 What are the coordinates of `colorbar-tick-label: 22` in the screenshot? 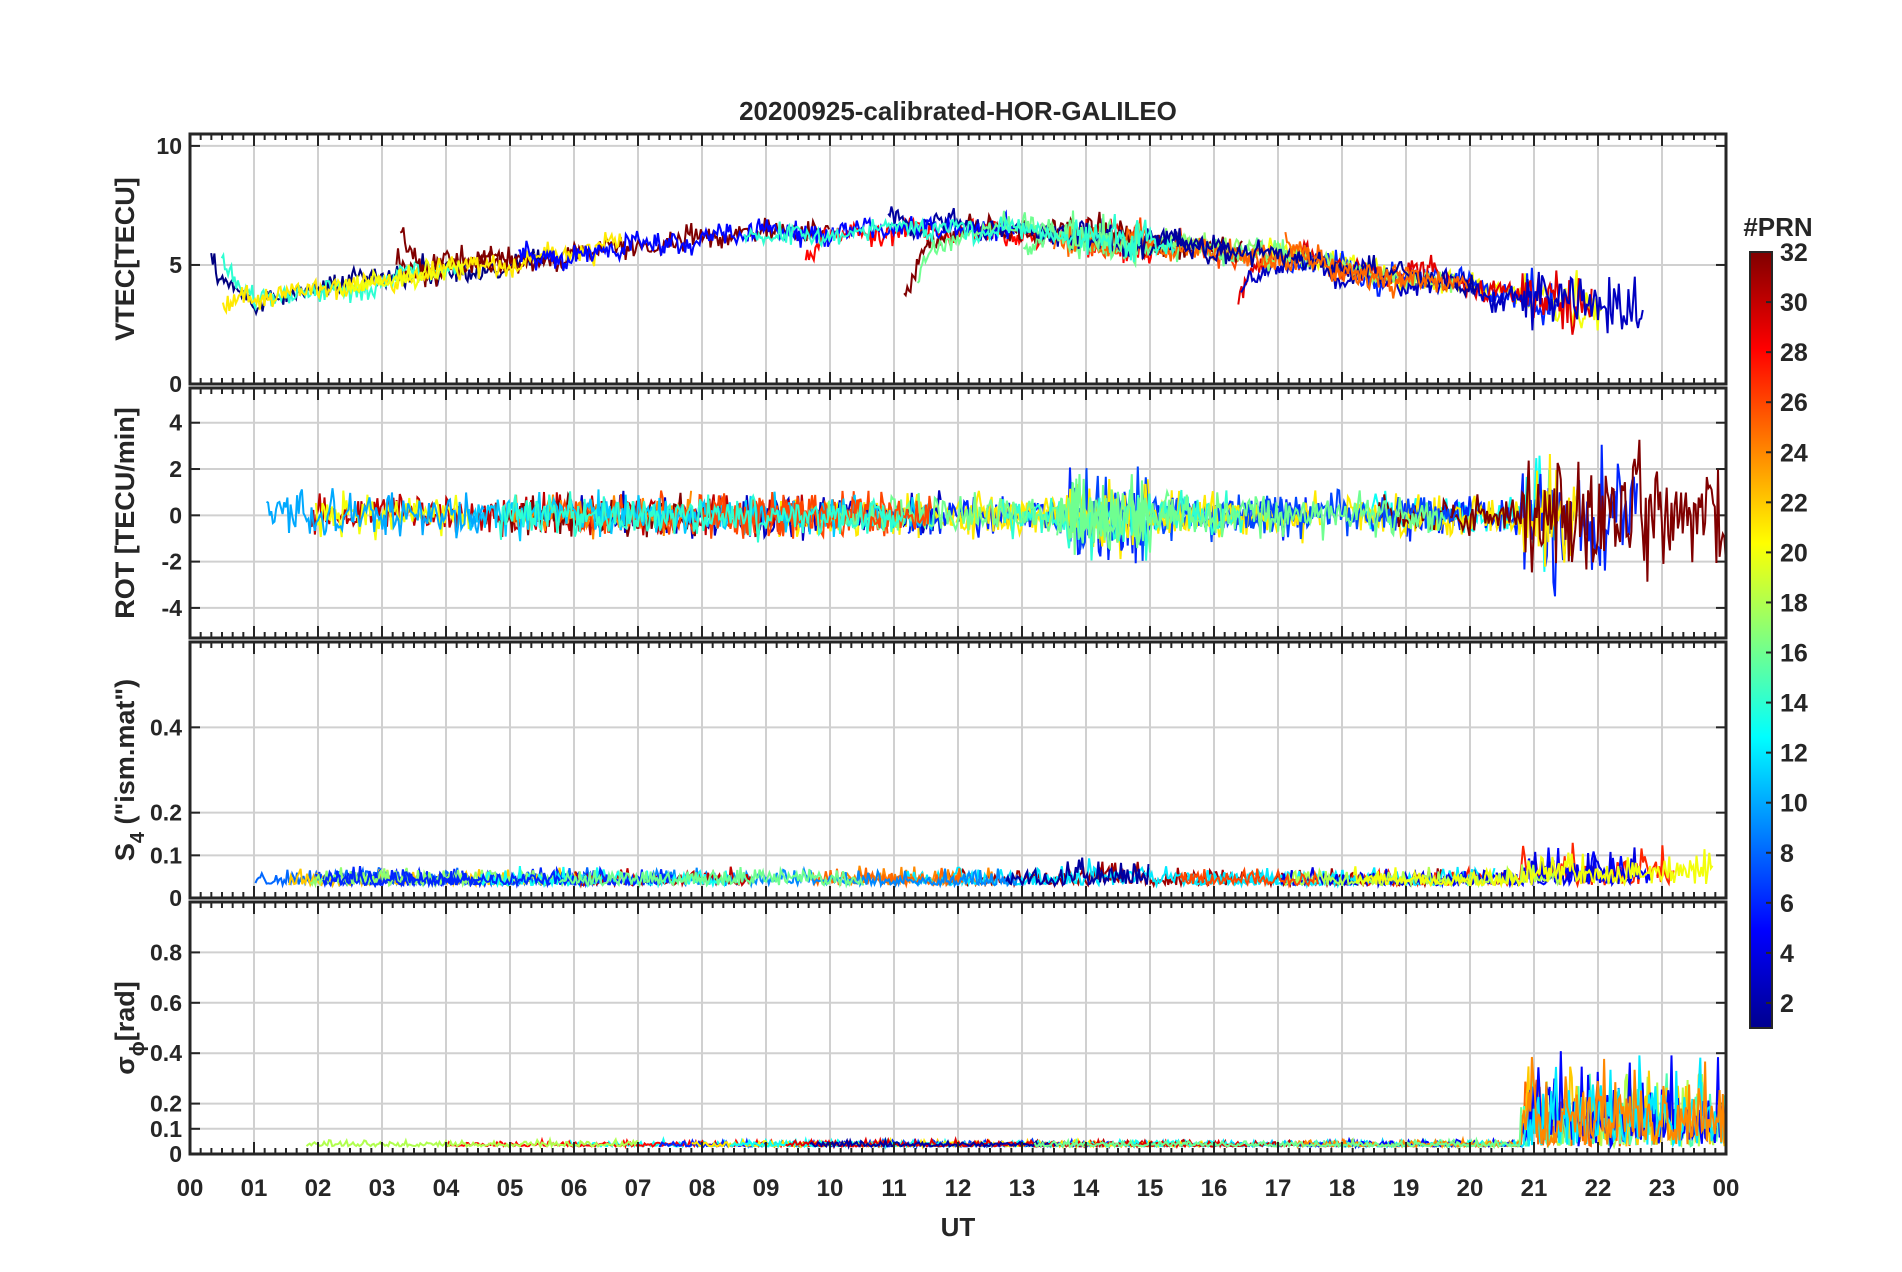 It's located at (1794, 503).